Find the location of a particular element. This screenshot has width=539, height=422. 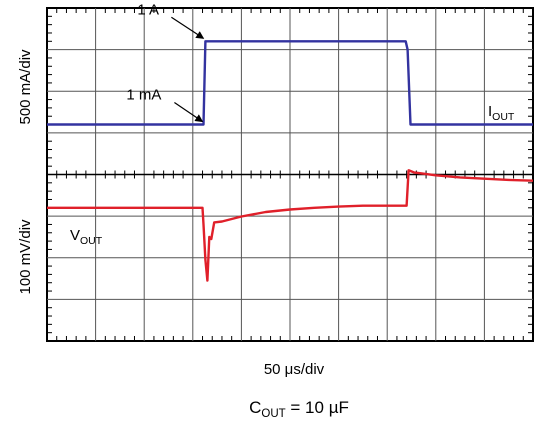

annotation-1ma: 1 mA is located at coordinates (143, 95).